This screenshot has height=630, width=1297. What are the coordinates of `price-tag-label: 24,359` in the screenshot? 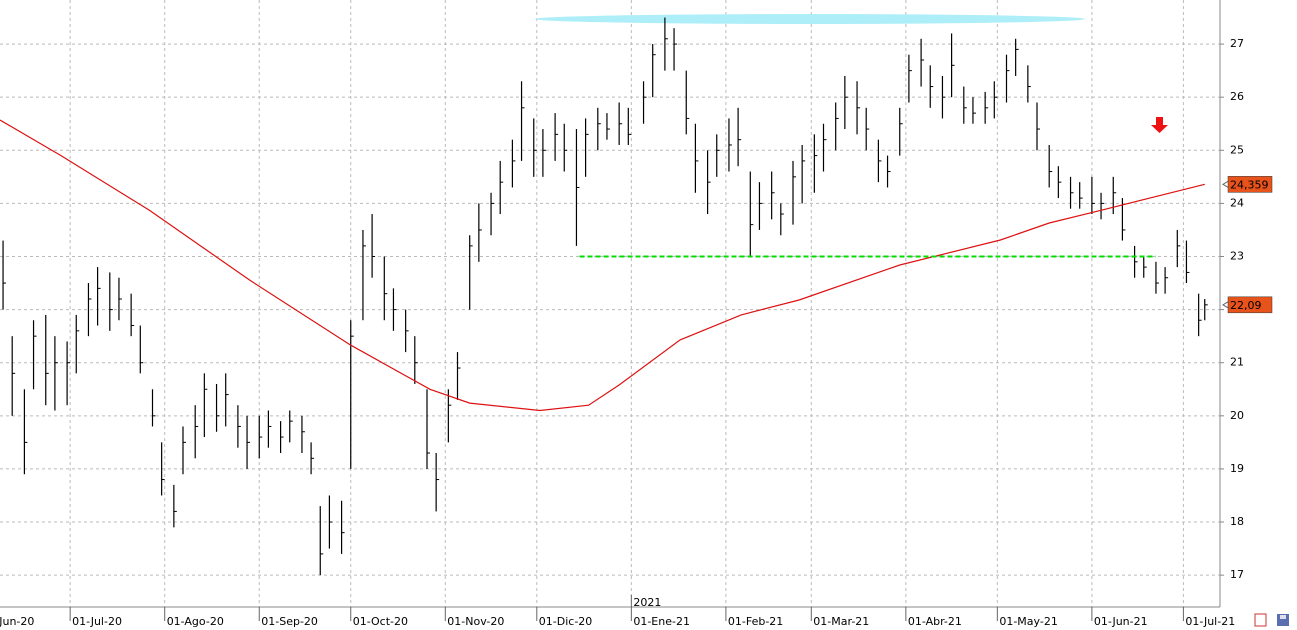 It's located at (1249, 184).